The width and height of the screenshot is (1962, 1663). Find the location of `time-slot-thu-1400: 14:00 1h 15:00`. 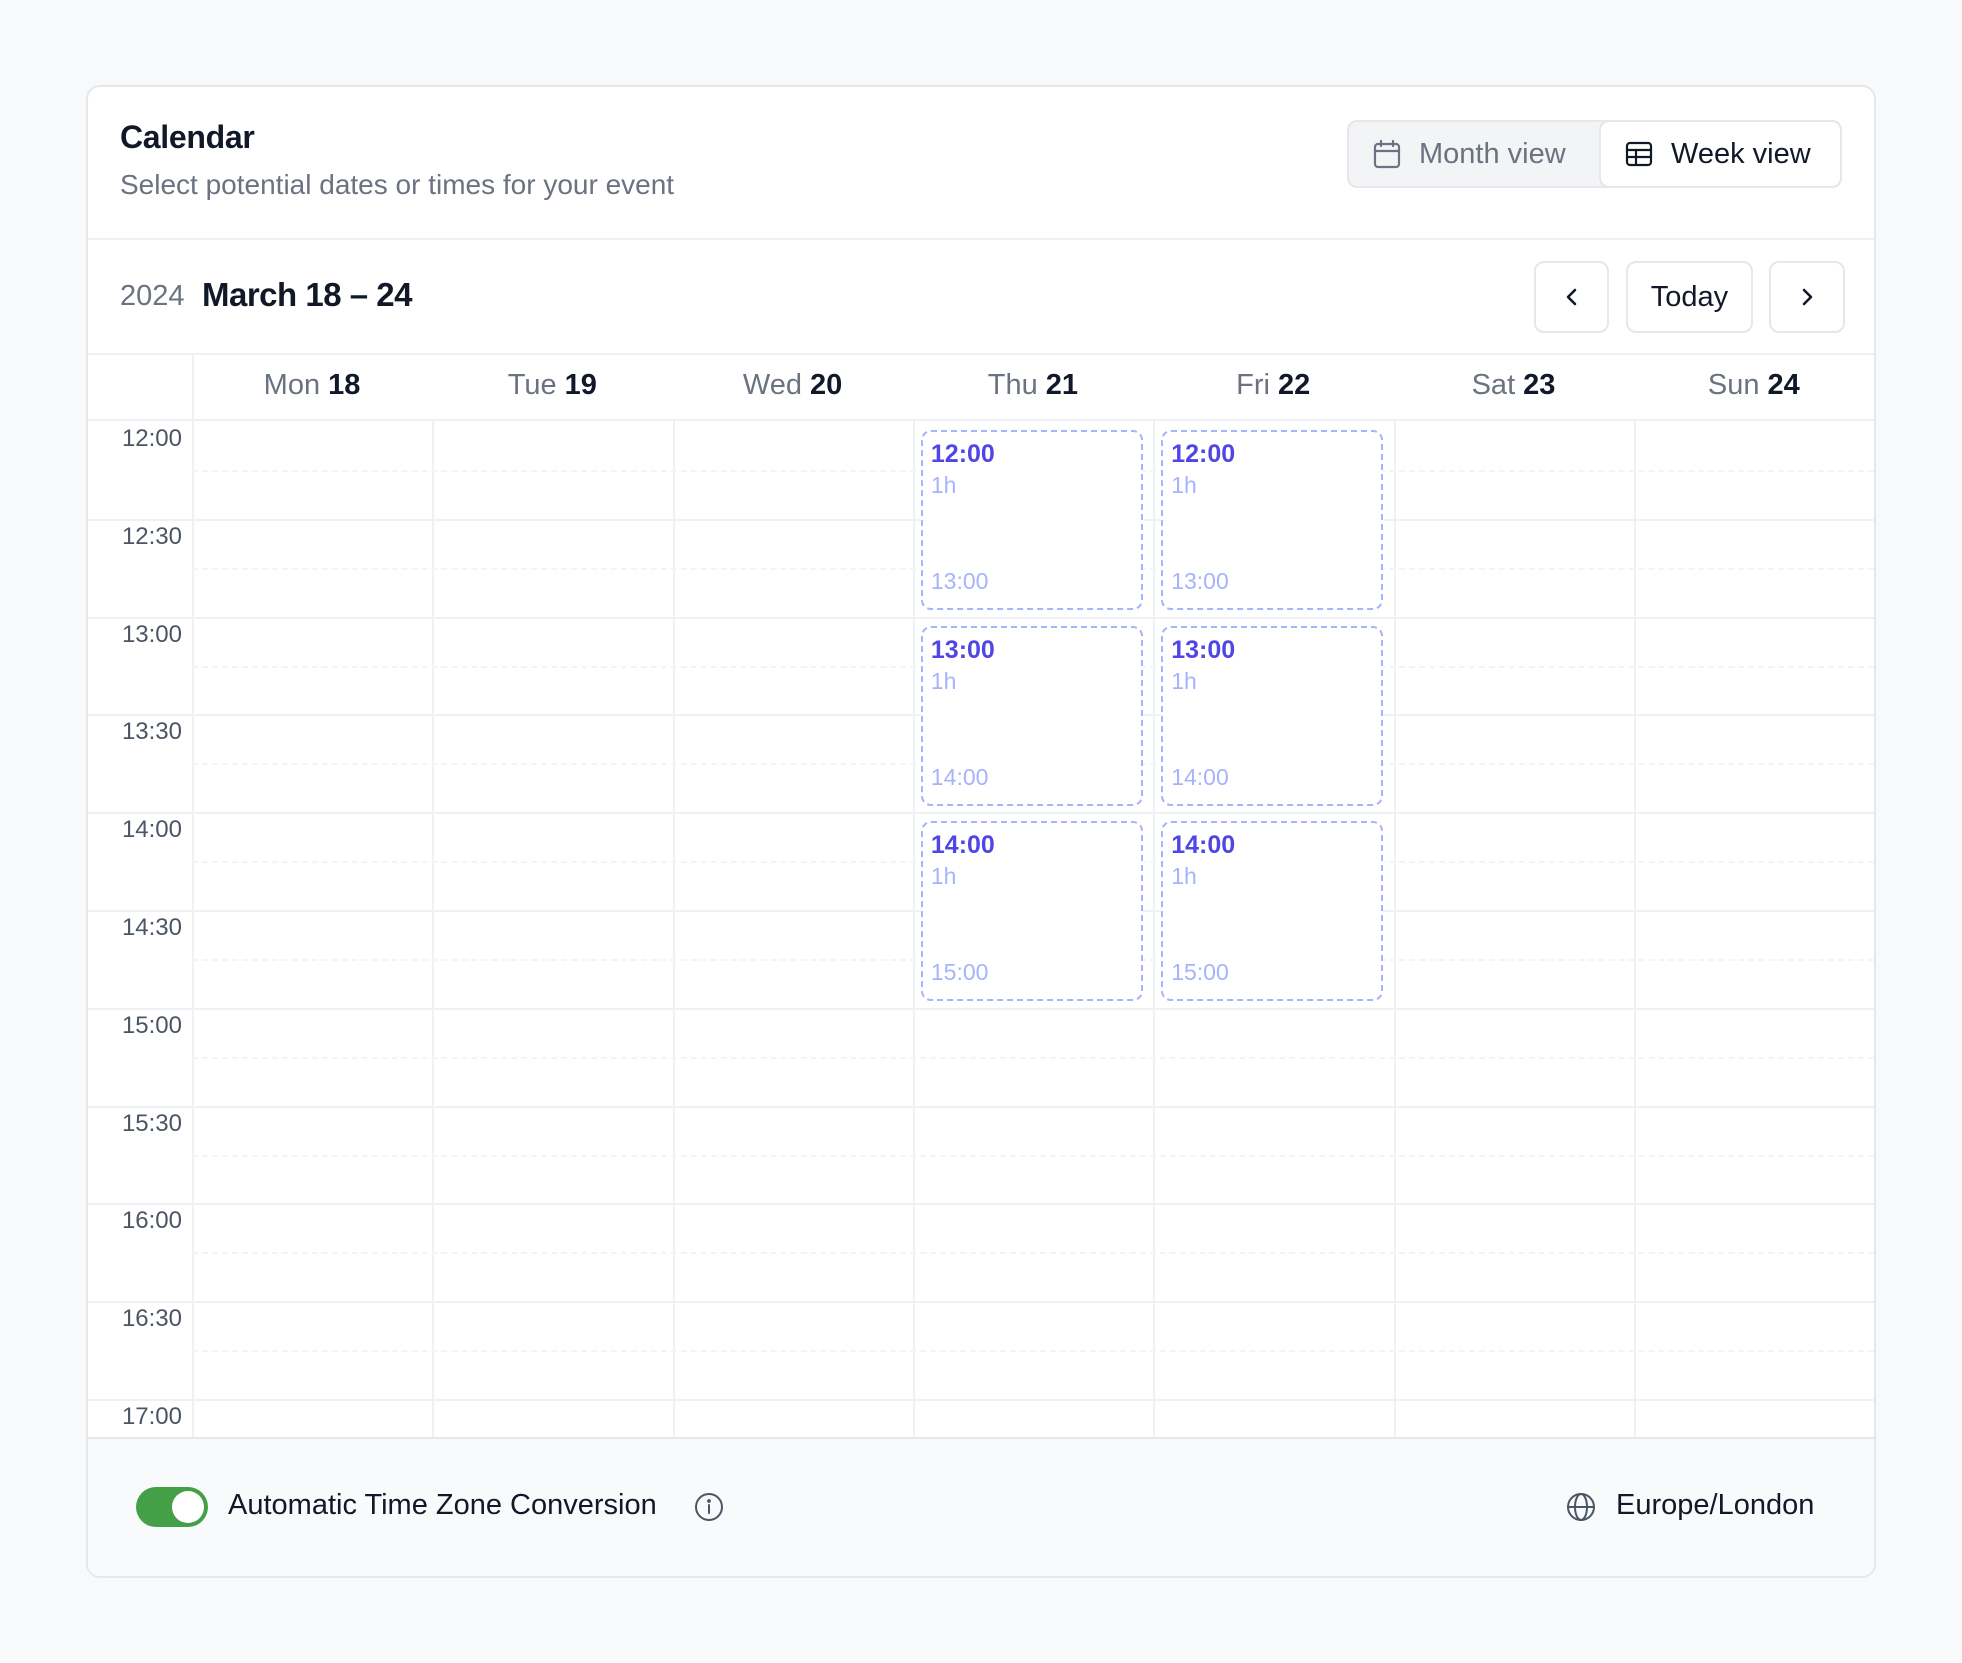

time-slot-thu-1400: 14:00 1h 15:00 is located at coordinates (1031, 911).